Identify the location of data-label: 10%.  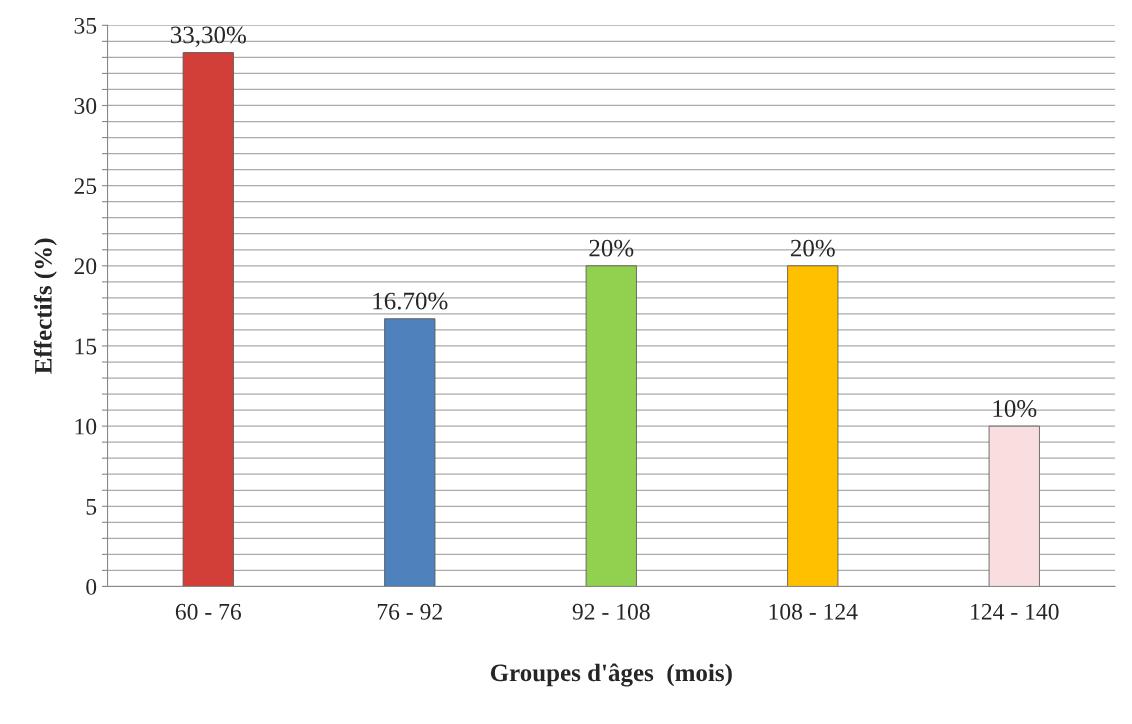
(1015, 408).